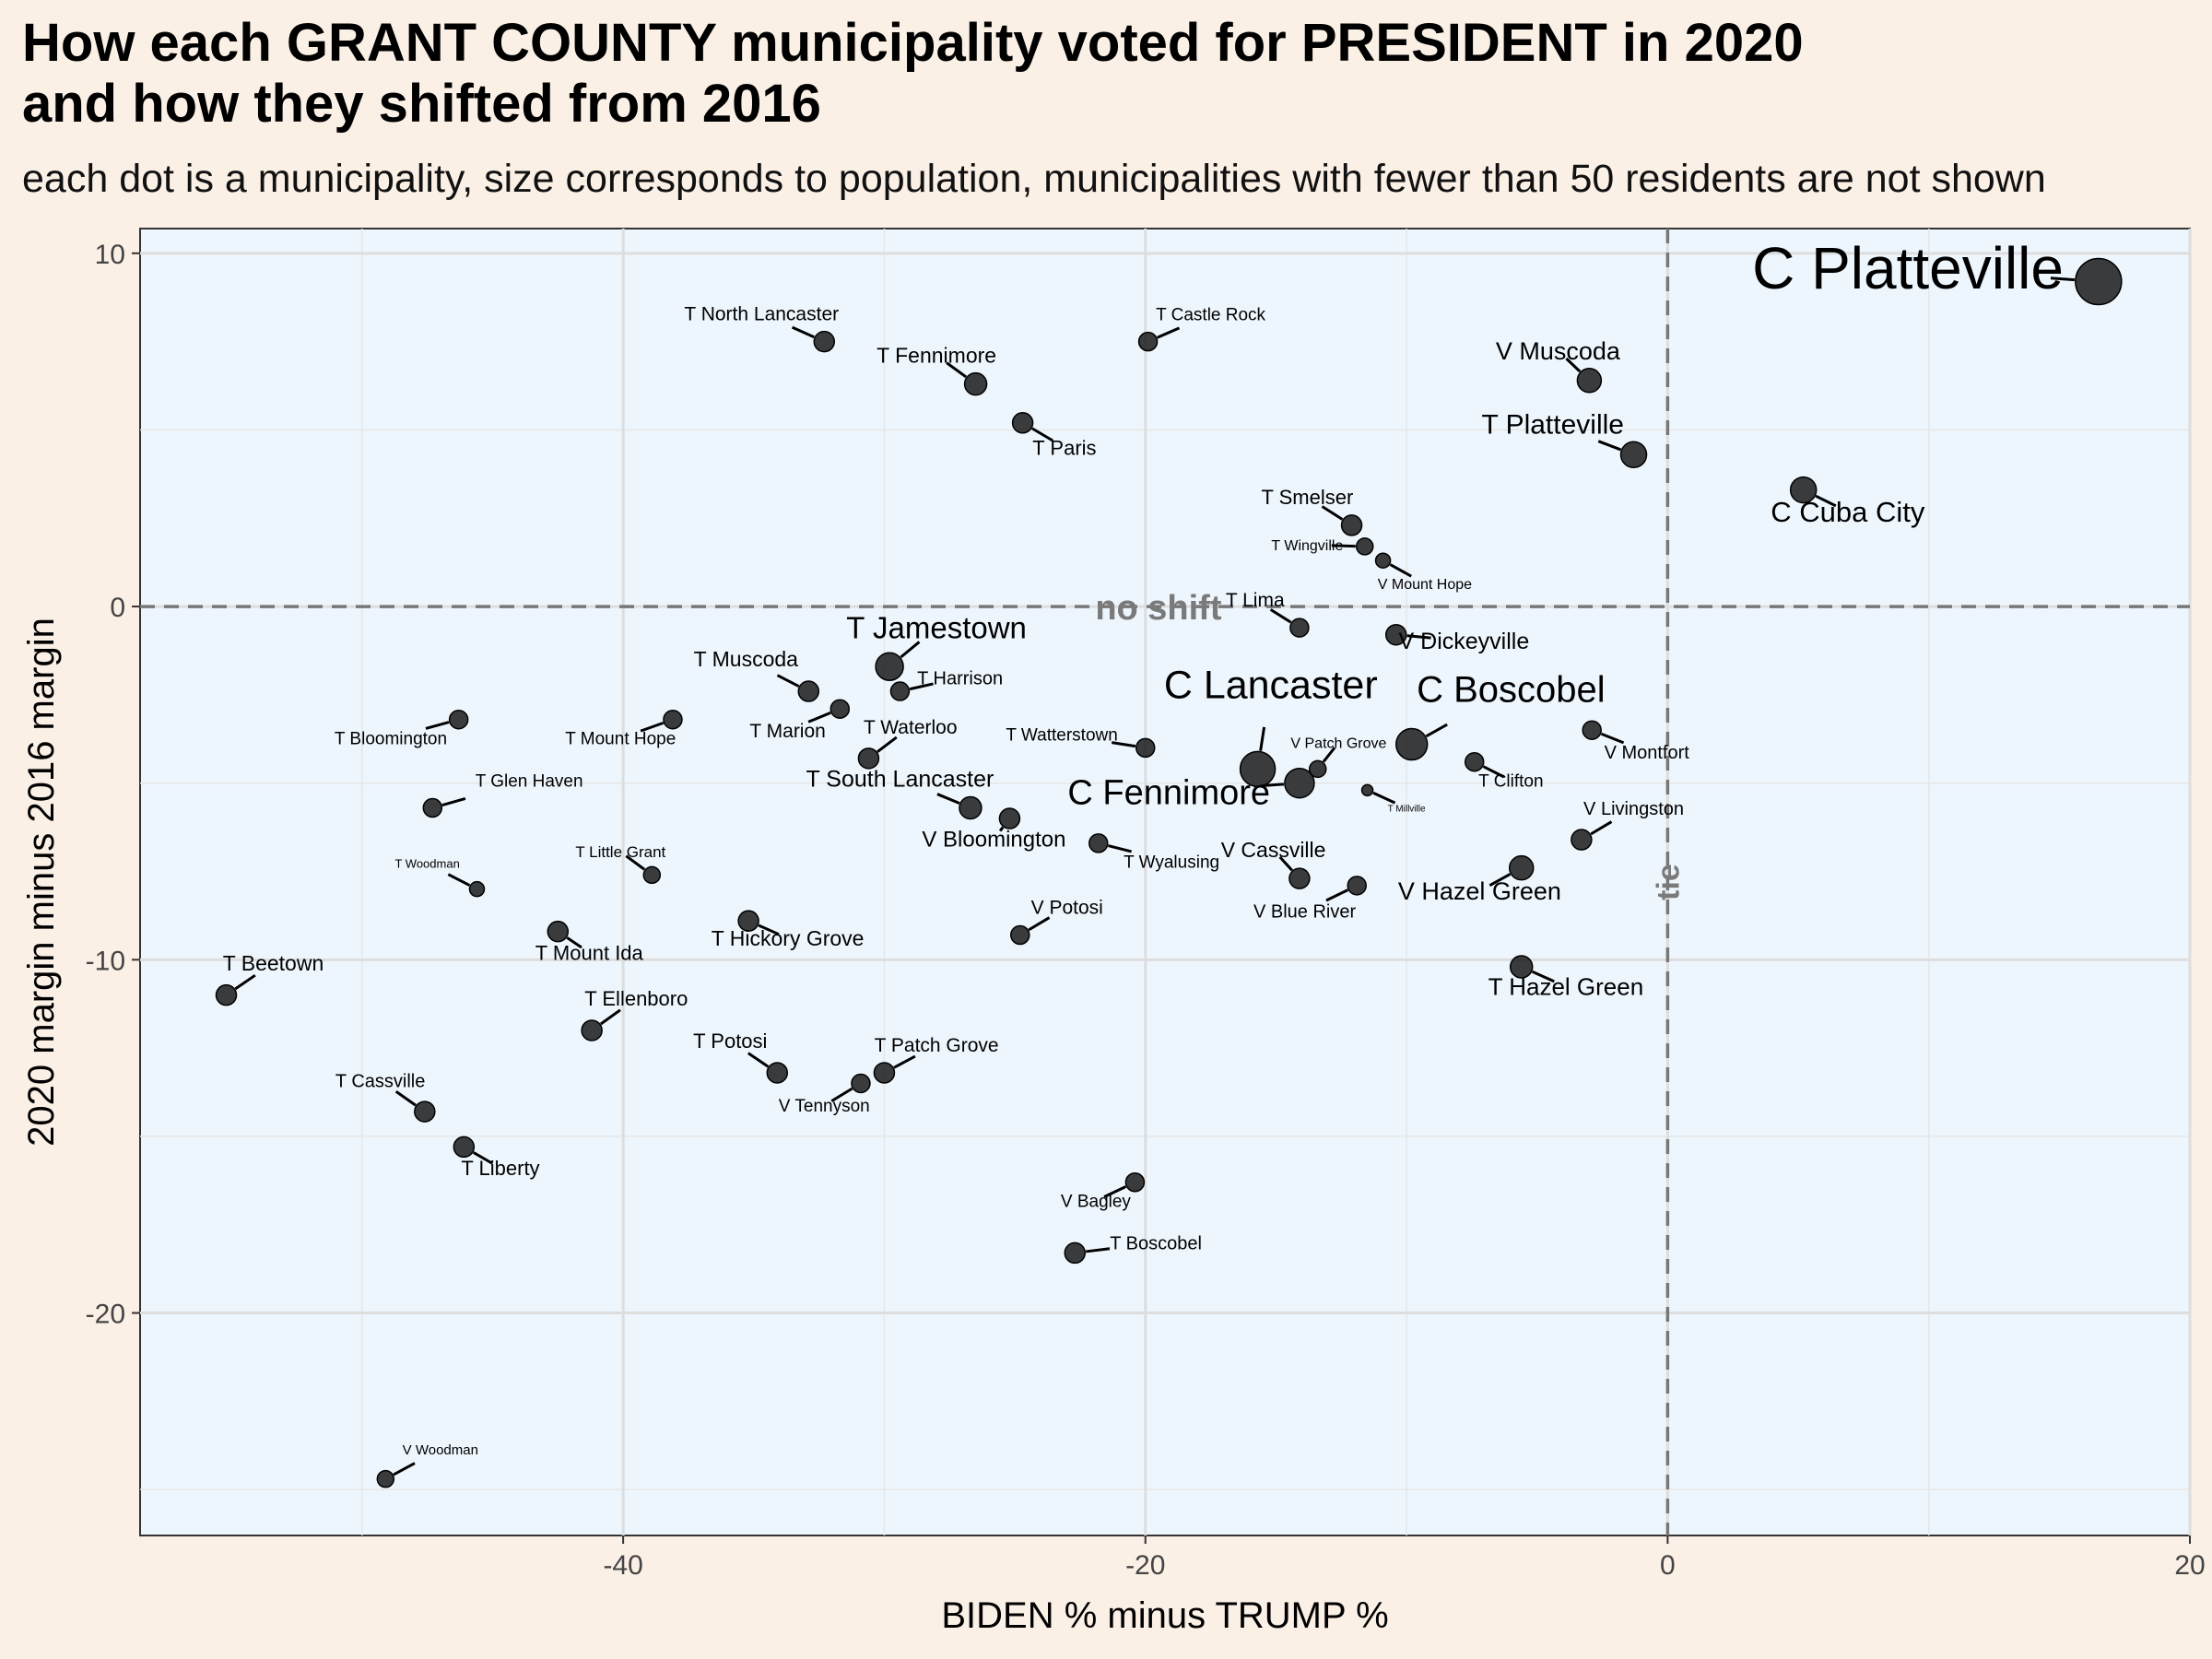 The width and height of the screenshot is (2212, 1659). Describe the element at coordinates (1299, 628) in the screenshot. I see `point-t-lima` at that location.